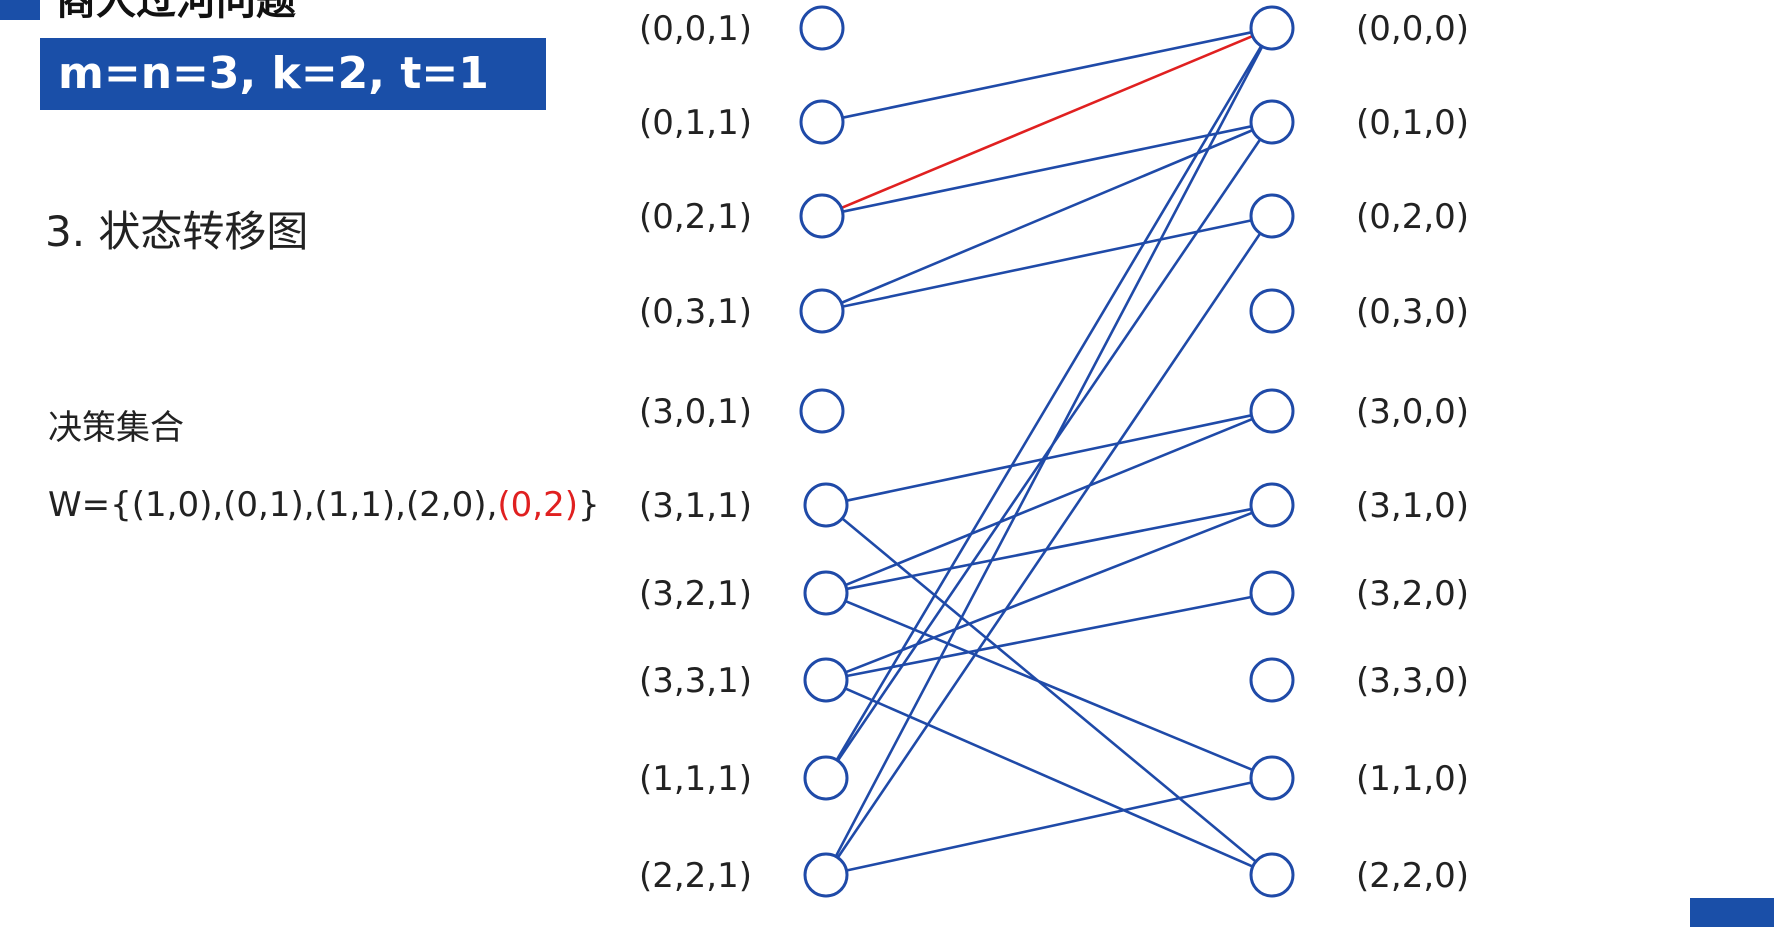  I want to click on decision-set-formula: W={(1,0),(0,1),(1,1),(2,0),(0,2)}, so click(324, 505).